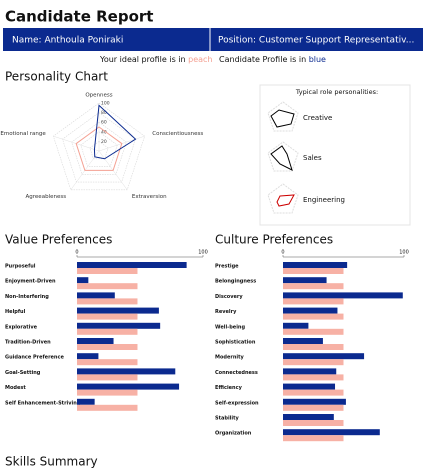 The width and height of the screenshot is (426, 476). Describe the element at coordinates (233, 434) in the screenshot. I see `category-label: Organization` at that location.